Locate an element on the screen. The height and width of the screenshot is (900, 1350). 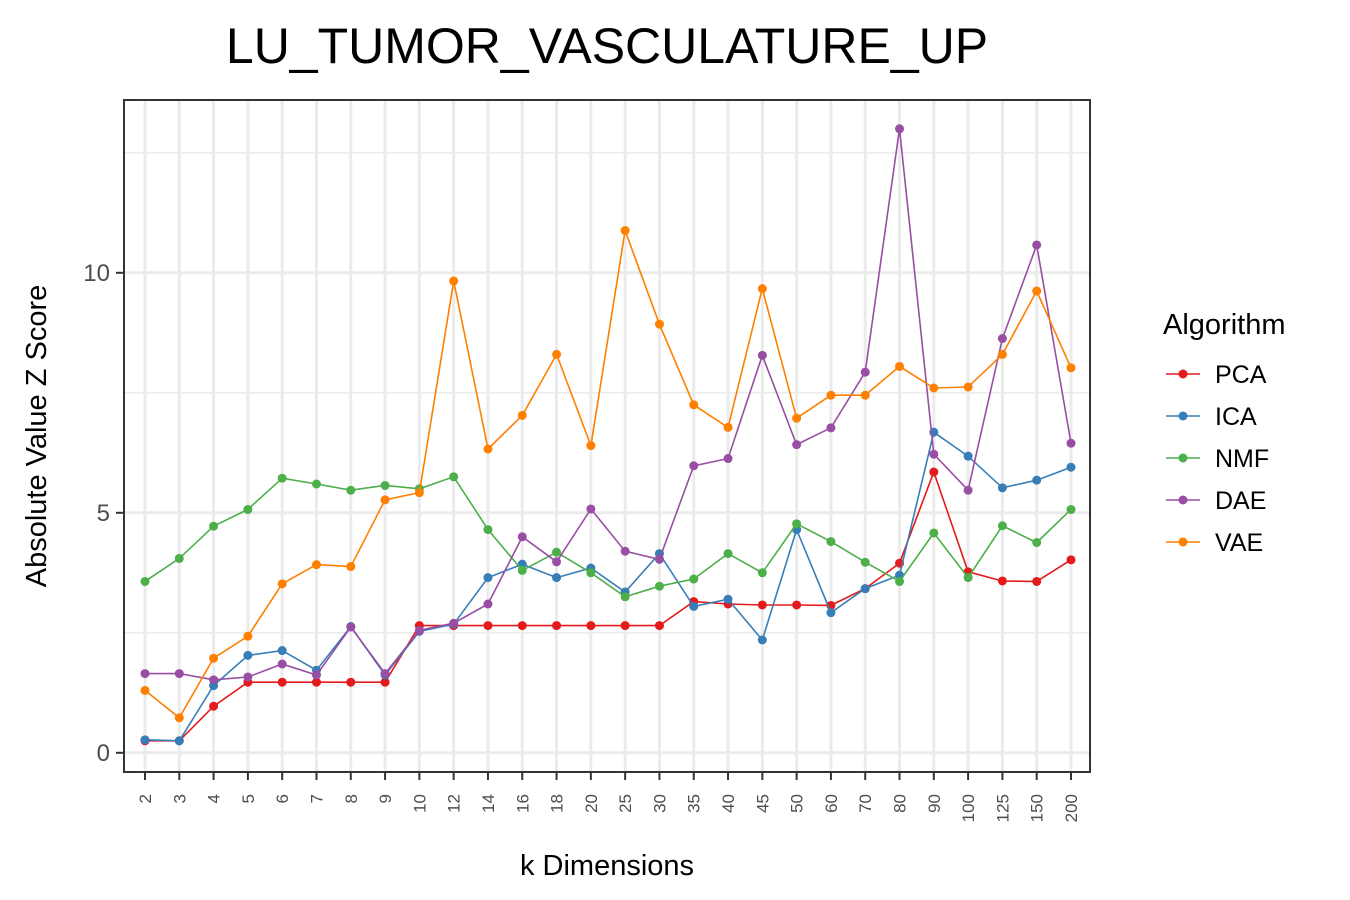
y-tick-label: 0 is located at coordinates (103, 753).